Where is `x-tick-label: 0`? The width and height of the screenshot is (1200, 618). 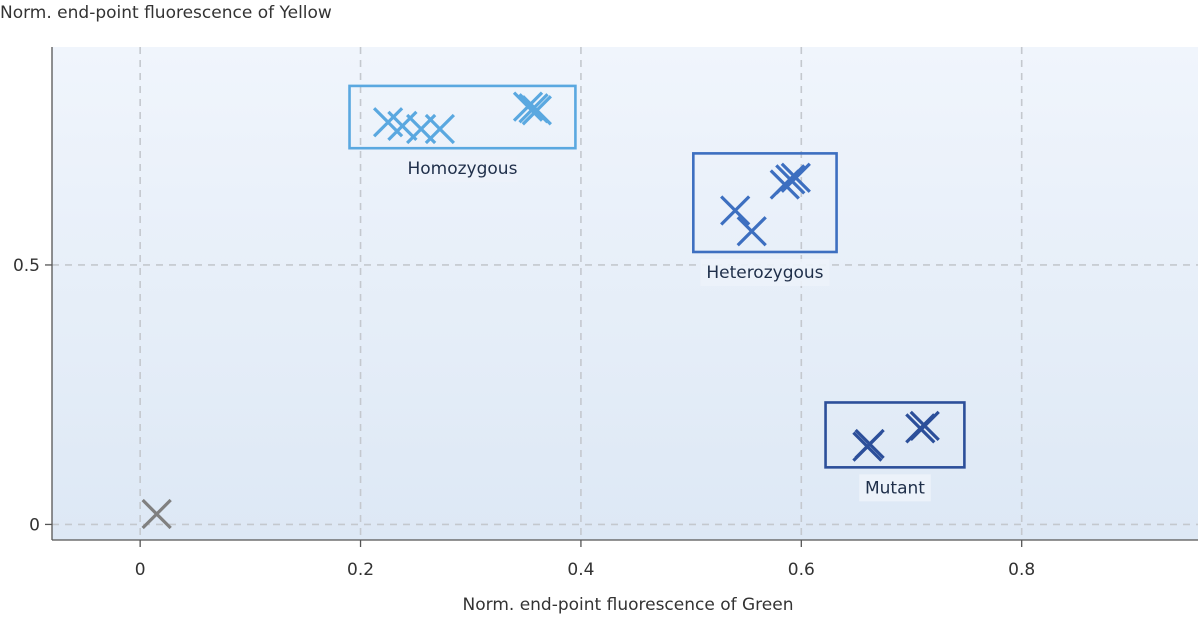
x-tick-label: 0 is located at coordinates (140, 570).